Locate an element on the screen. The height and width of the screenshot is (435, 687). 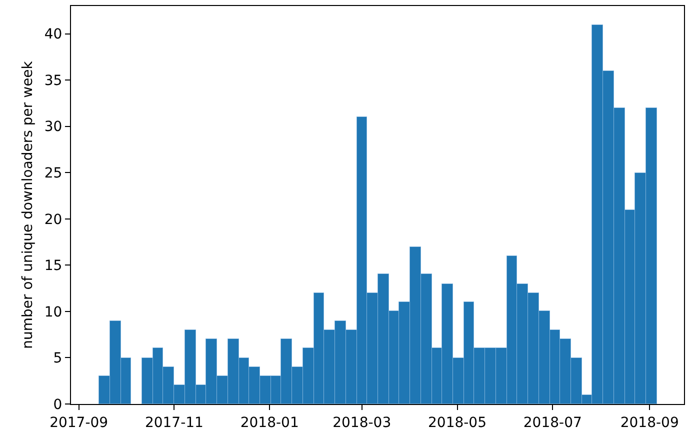
y-tick-label: 35 is located at coordinates (53, 80).